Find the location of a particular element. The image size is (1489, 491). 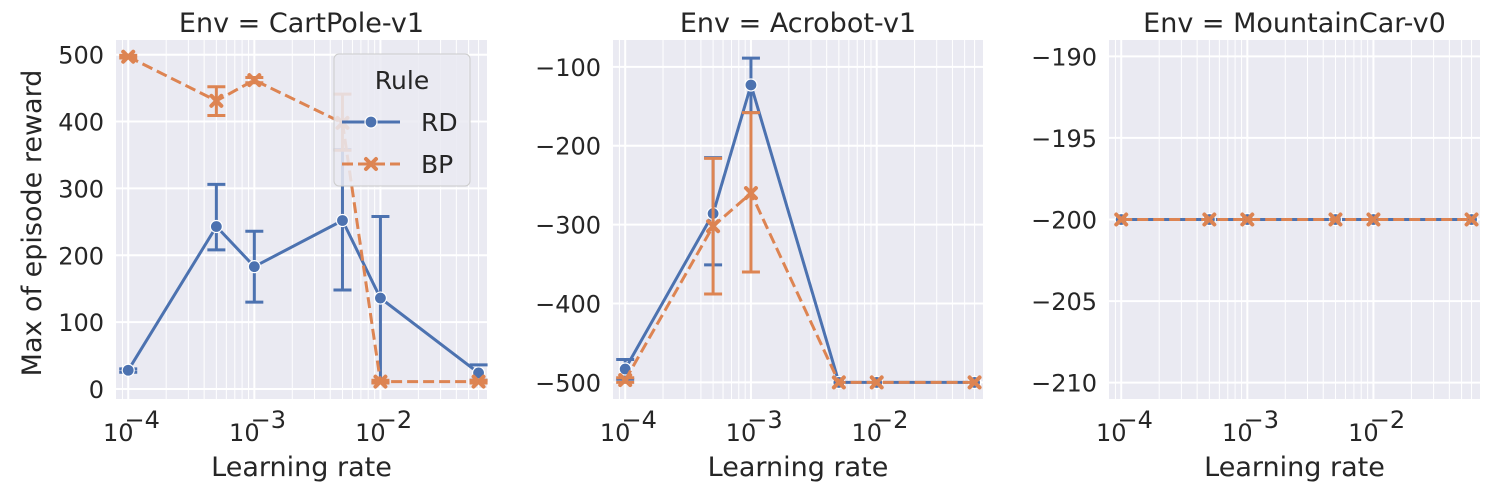

y-tick-label: 200 is located at coordinates (81, 256).